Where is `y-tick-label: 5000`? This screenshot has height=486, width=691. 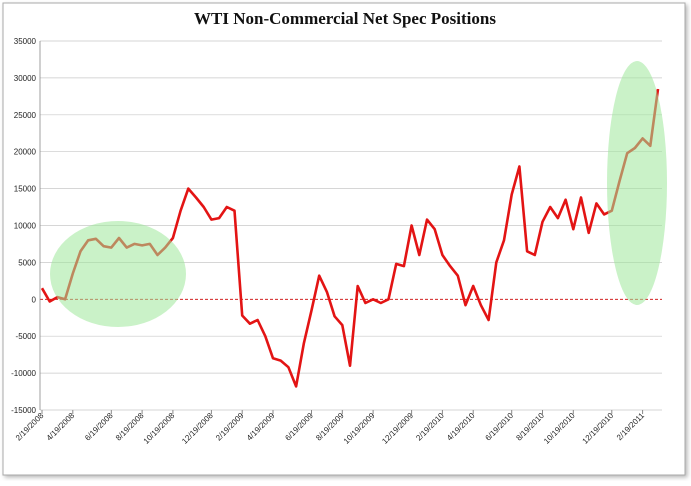
y-tick-label: 5000 is located at coordinates (27, 262).